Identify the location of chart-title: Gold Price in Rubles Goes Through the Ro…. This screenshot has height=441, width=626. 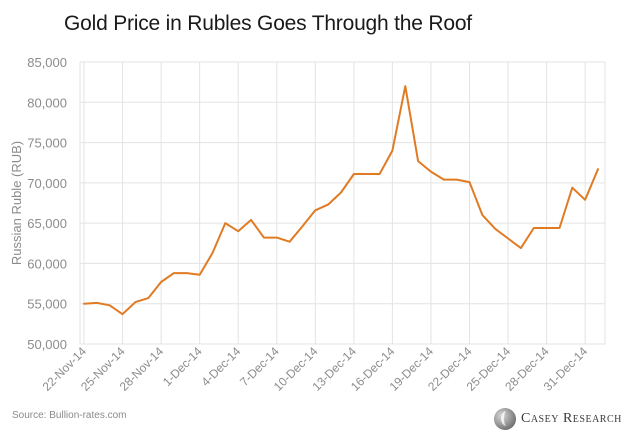
(268, 23).